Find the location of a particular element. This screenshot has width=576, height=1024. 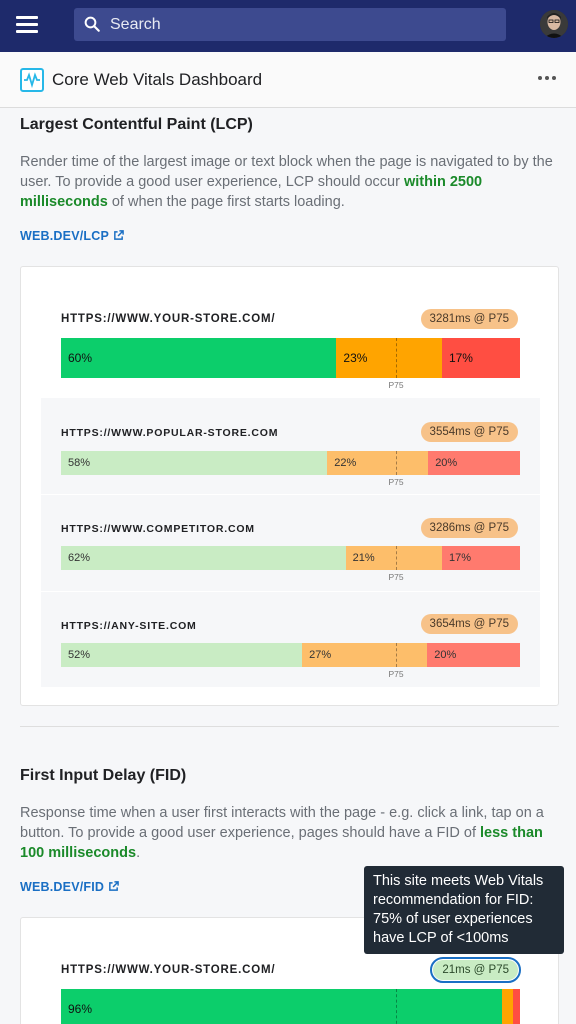

distribution-bar: 60% 23% 17% is located at coordinates (290, 358).